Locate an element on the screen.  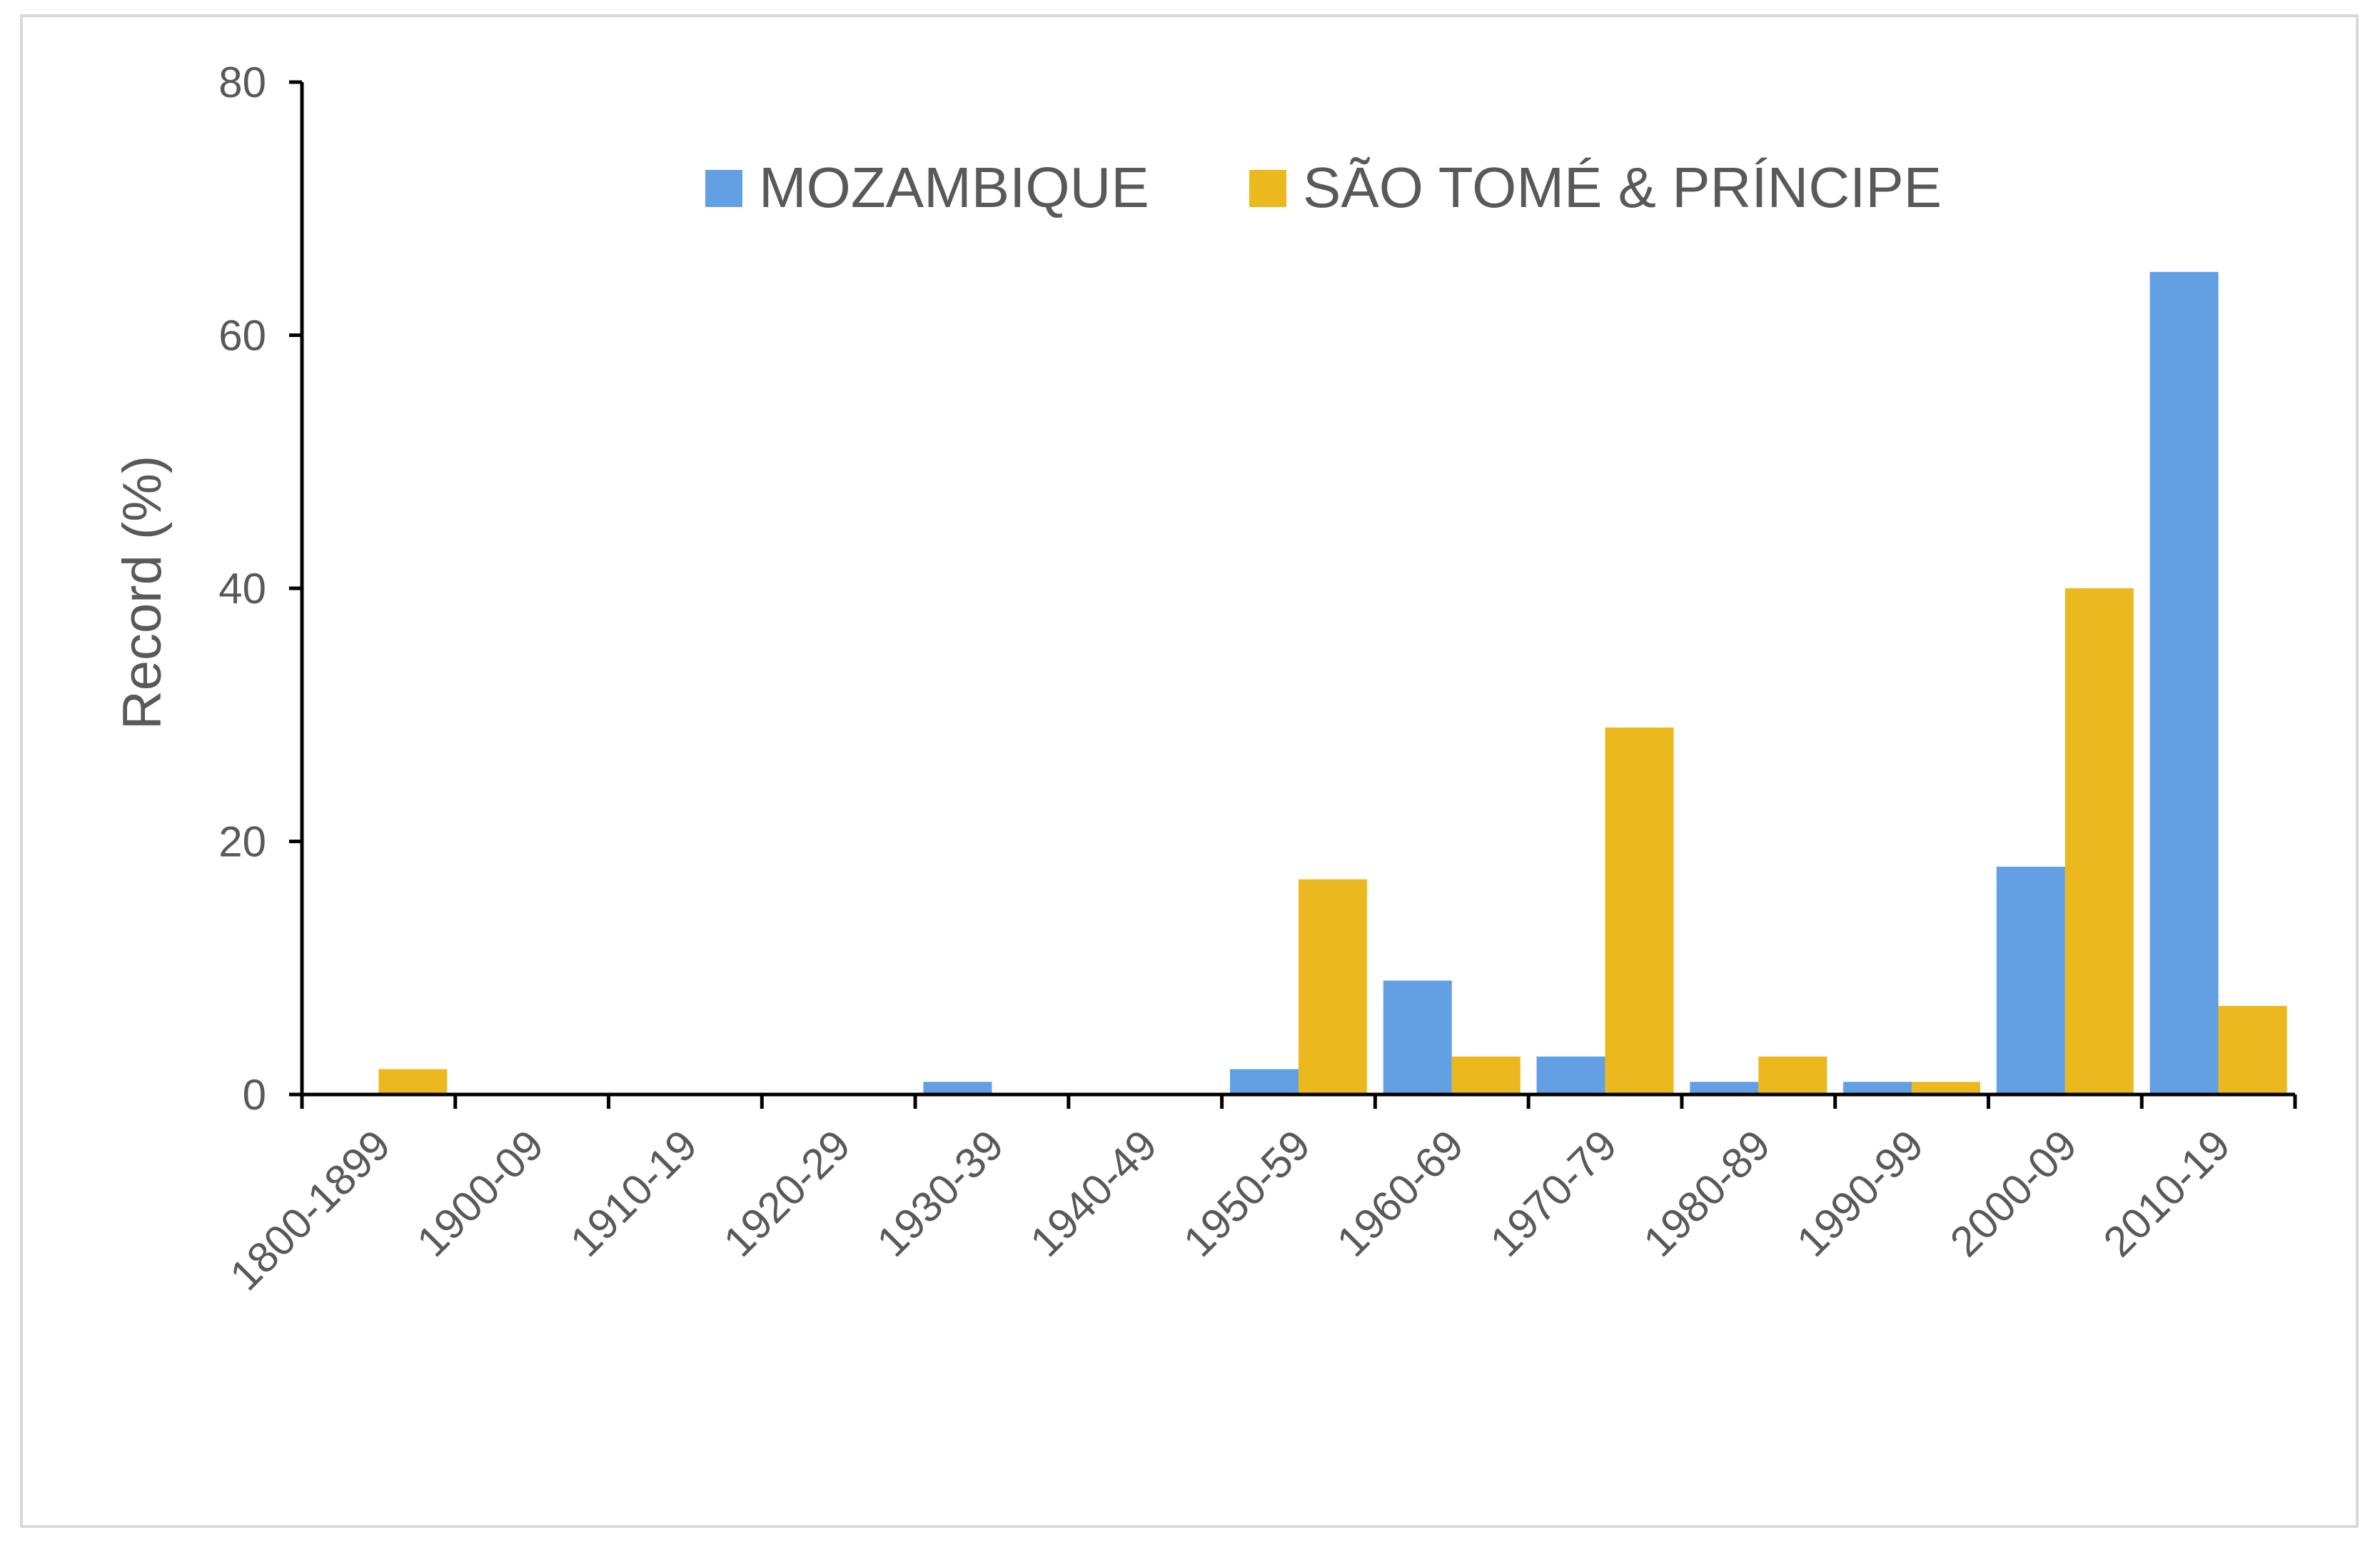
x-tick-label: 1910-19 is located at coordinates (633, 1193).